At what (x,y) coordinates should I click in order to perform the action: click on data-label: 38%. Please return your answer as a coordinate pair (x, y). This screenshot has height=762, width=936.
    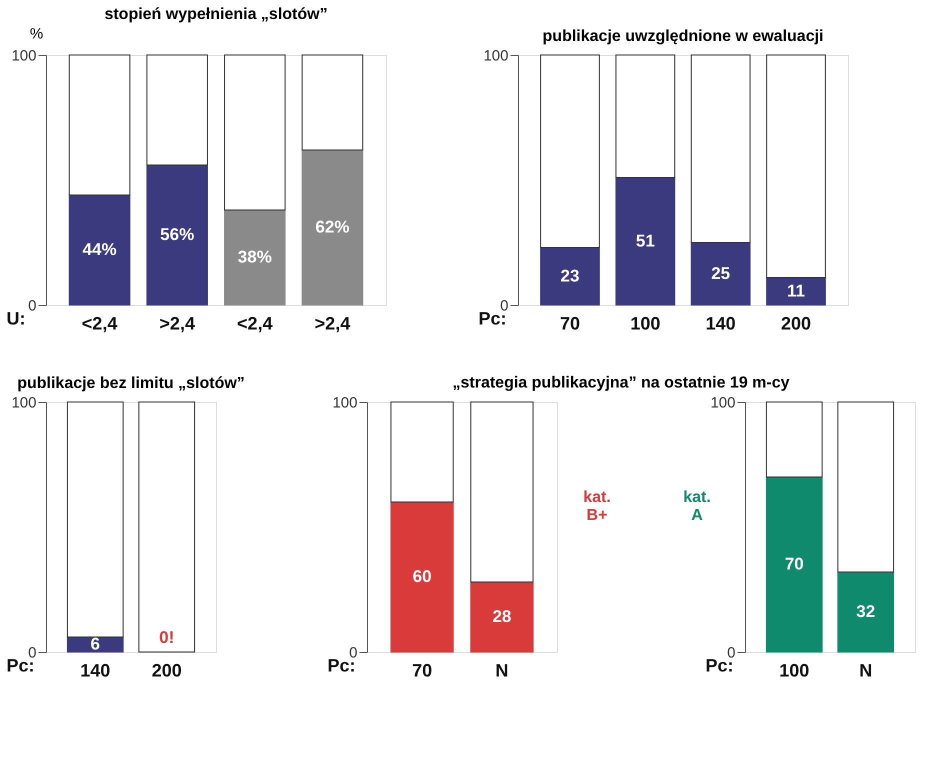
    Looking at the image, I should click on (255, 257).